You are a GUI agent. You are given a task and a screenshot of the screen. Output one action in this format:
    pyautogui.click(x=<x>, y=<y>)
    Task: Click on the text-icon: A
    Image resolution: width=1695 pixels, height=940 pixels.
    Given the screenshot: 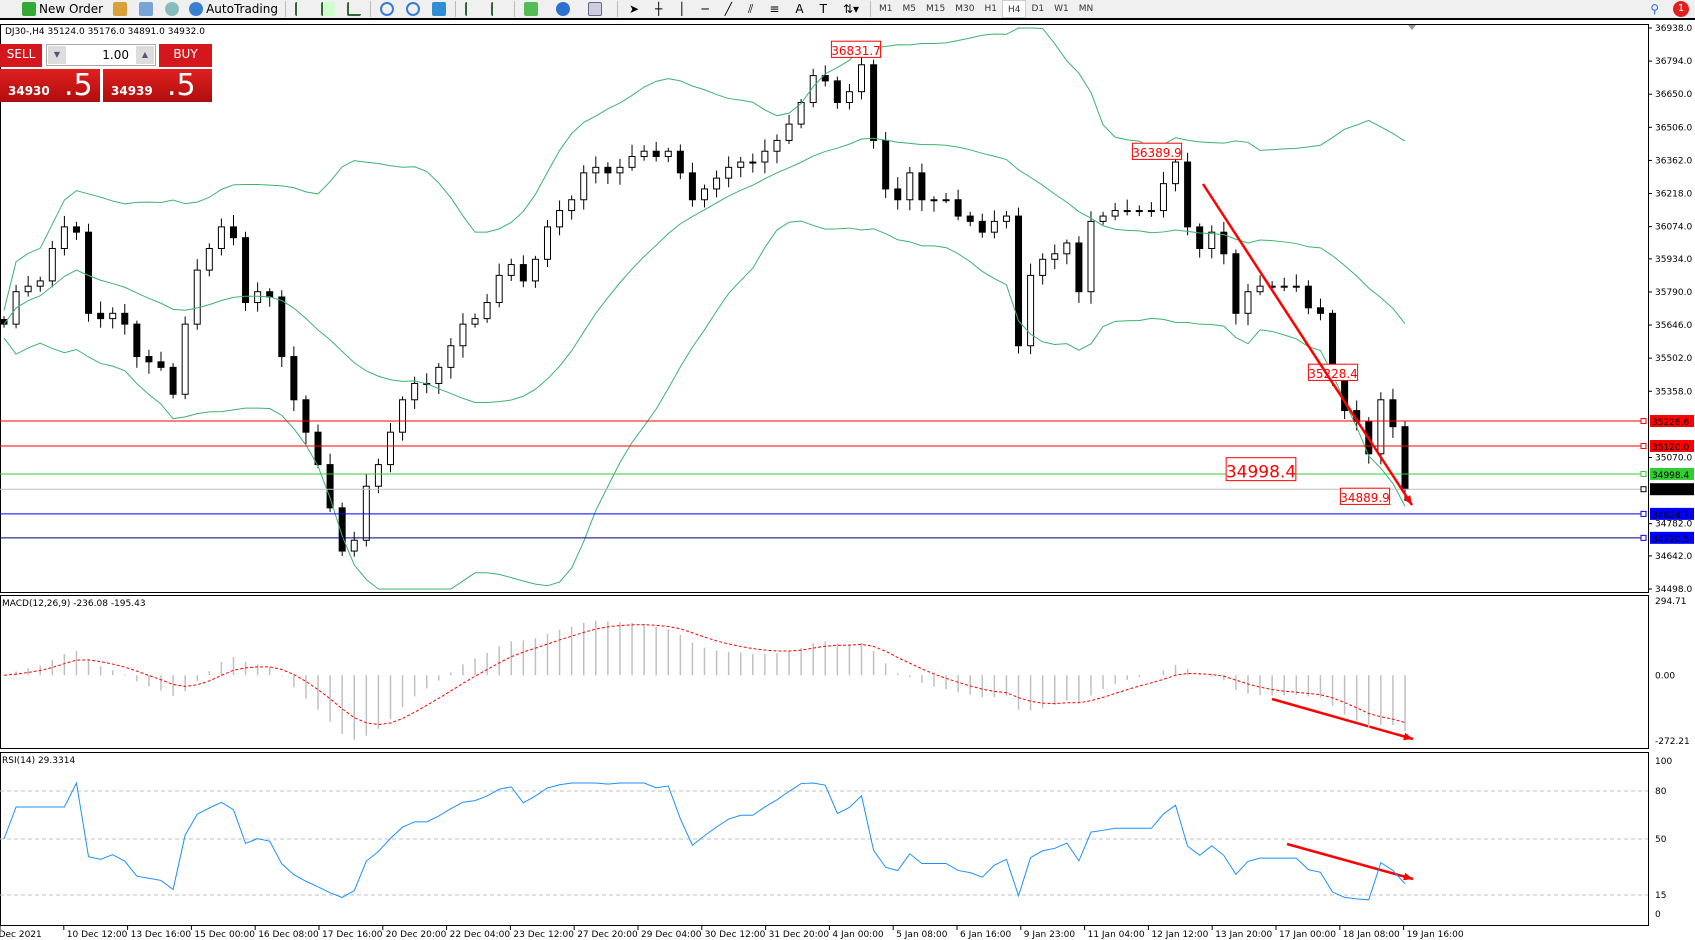 What is the action you would take?
    pyautogui.click(x=799, y=9)
    